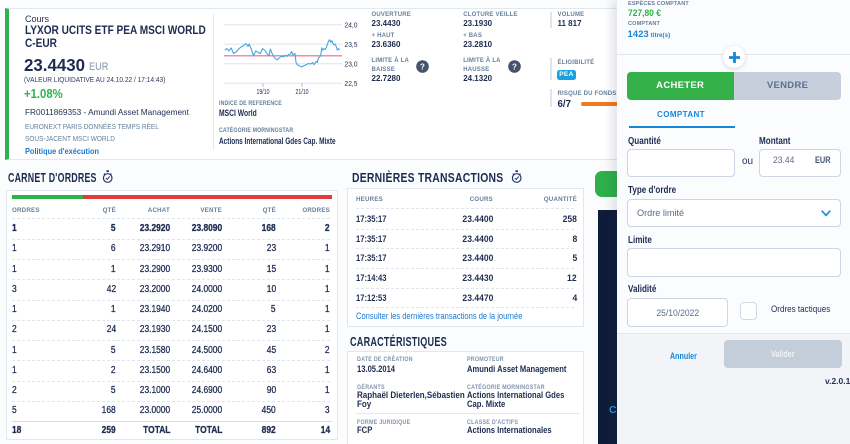  I want to click on svg-text: 19/10, so click(263, 91).